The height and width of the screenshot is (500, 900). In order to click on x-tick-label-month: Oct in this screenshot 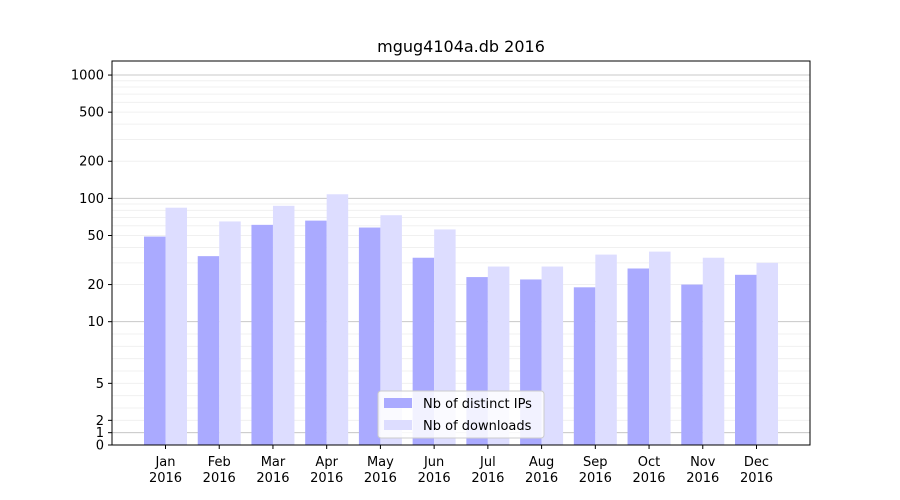, I will do `click(649, 462)`.